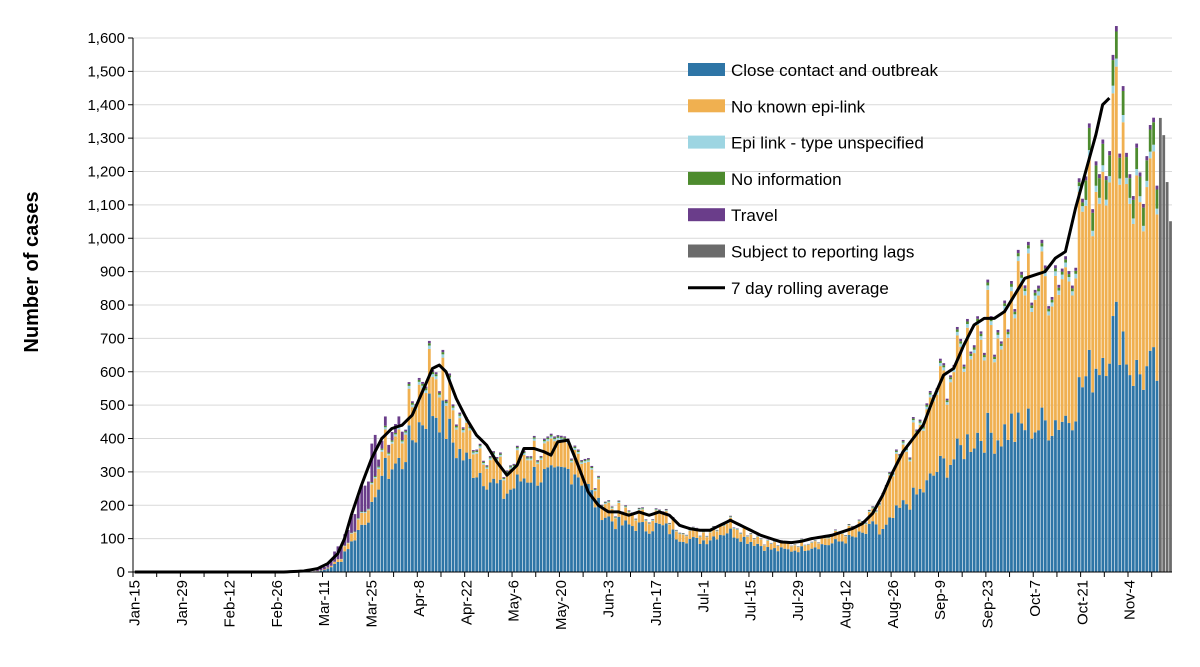 Image resolution: width=1200 pixels, height=667 pixels. What do you see at coordinates (798, 600) in the screenshot?
I see `x-tick-label: Jul-29` at bounding box center [798, 600].